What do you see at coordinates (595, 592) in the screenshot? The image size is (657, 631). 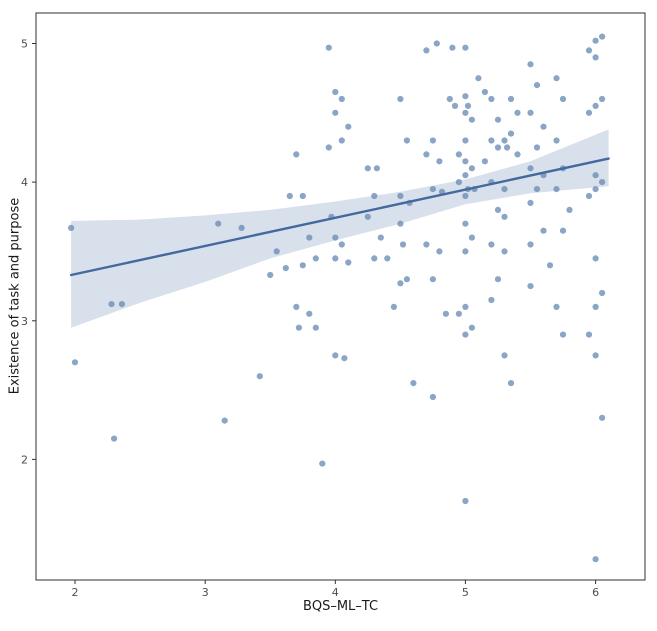 I see `x-tick-label: 6` at bounding box center [595, 592].